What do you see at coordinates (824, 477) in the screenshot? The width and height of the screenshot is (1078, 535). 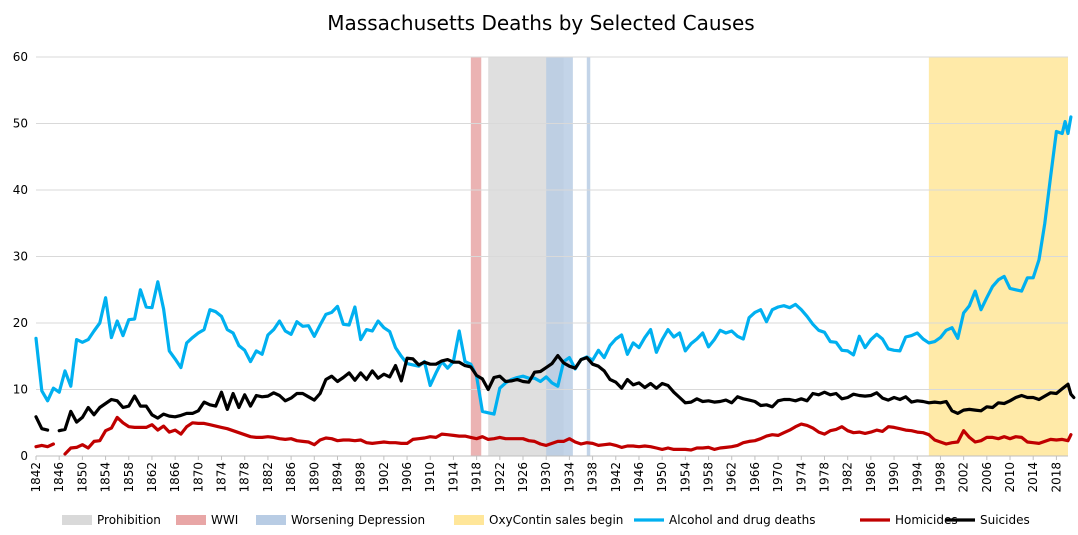 I see `x-tick-label-1978: 1978` at bounding box center [824, 477].